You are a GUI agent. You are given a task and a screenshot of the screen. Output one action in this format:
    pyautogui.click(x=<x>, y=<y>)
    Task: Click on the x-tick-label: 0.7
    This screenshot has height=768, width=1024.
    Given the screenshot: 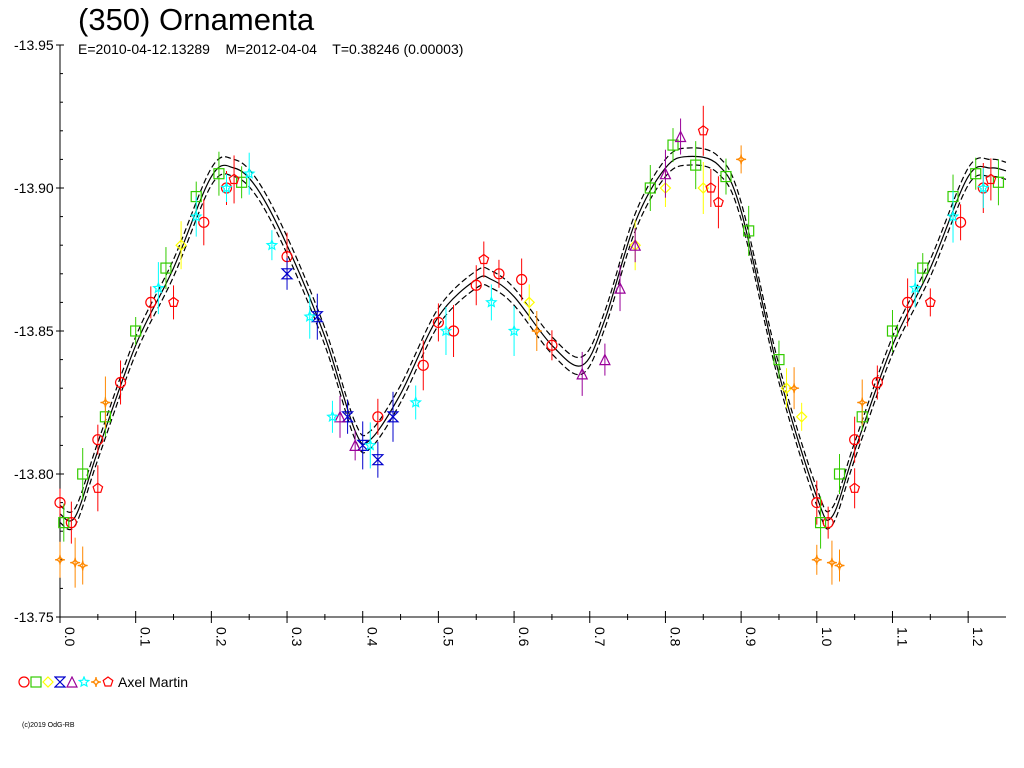 What is the action you would take?
    pyautogui.click(x=600, y=637)
    